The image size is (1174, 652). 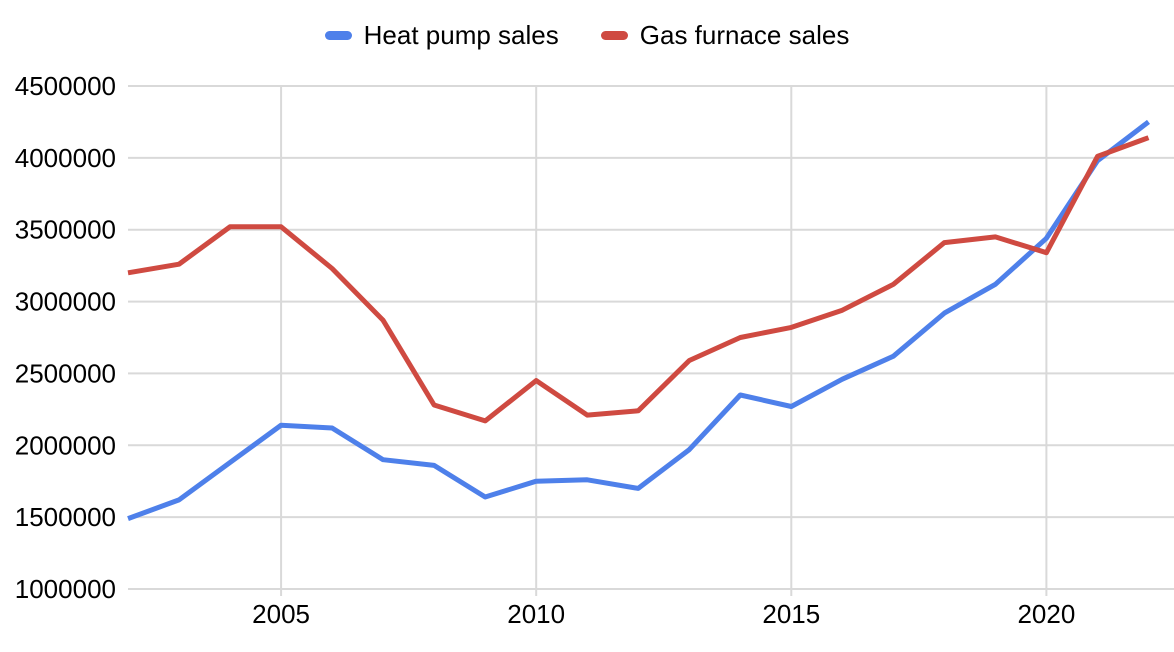 What do you see at coordinates (65, 158) in the screenshot?
I see `y-axis-tick-label: 4000000` at bounding box center [65, 158].